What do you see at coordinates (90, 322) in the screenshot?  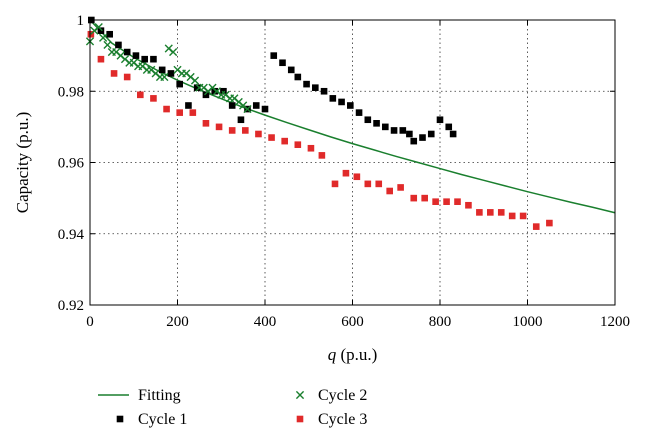 I see `x-tick-label: 0` at bounding box center [90, 322].